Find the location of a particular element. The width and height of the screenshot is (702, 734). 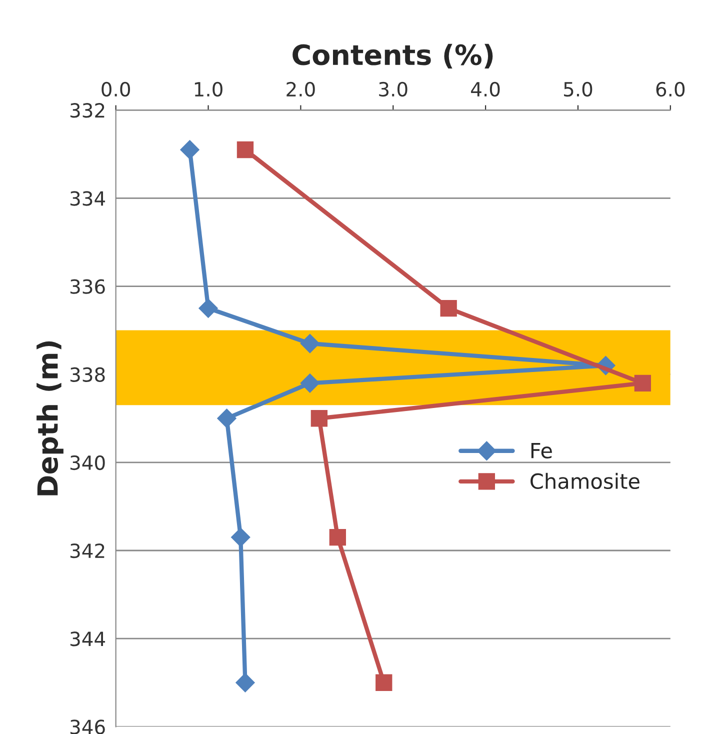

x-tick-label: 0.0 is located at coordinates (116, 89).